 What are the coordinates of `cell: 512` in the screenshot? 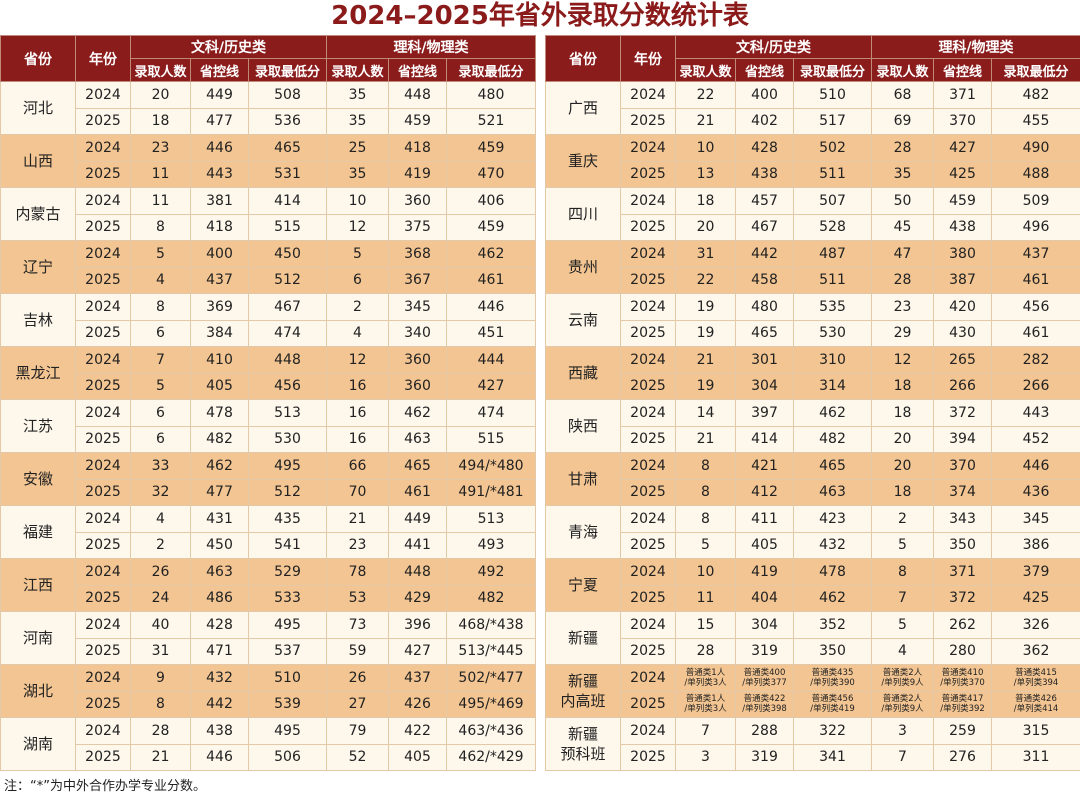 It's located at (287, 280).